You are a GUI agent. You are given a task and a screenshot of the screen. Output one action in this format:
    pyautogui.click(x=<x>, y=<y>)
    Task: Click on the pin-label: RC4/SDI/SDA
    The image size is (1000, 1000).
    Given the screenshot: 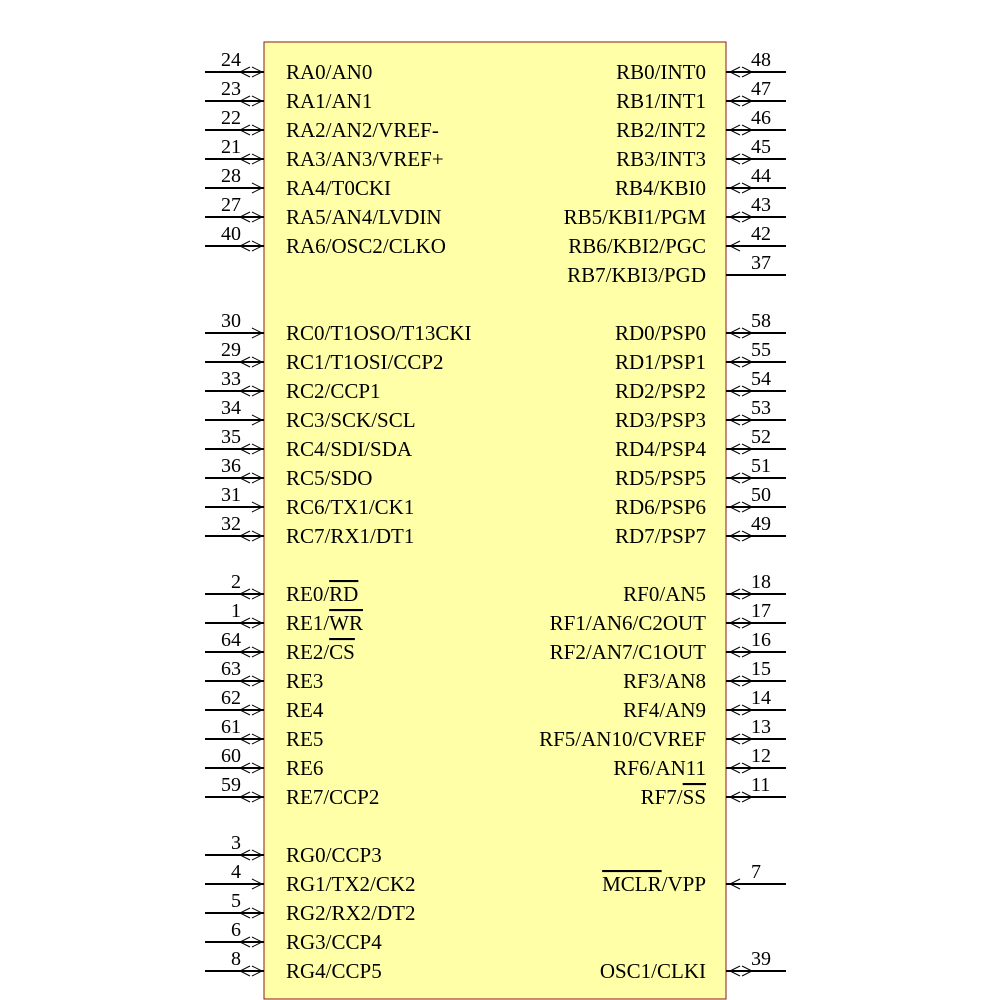 What is the action you would take?
    pyautogui.click(x=349, y=449)
    